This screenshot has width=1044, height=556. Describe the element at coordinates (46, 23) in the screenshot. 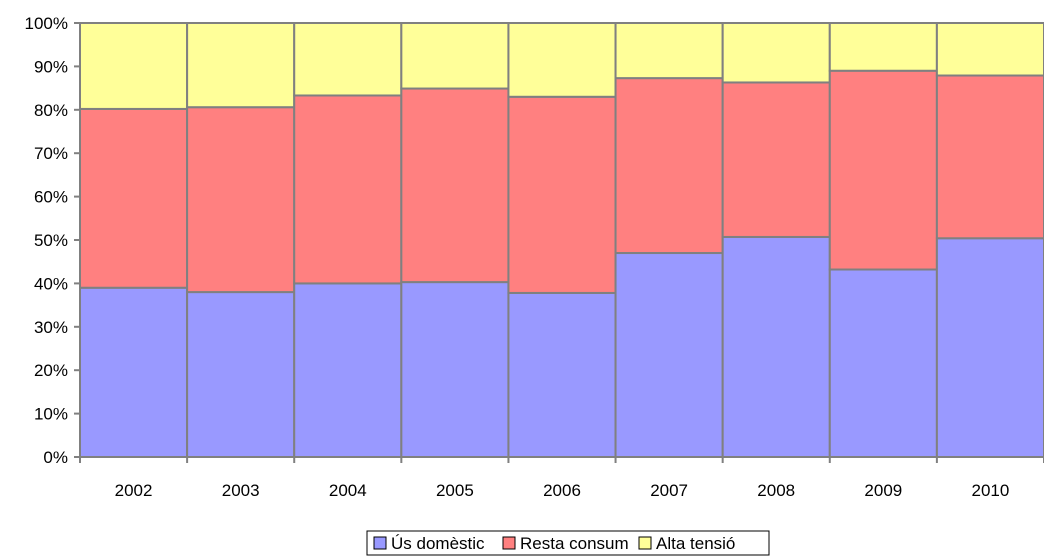

I see `y-tick-label: 100%` at that location.